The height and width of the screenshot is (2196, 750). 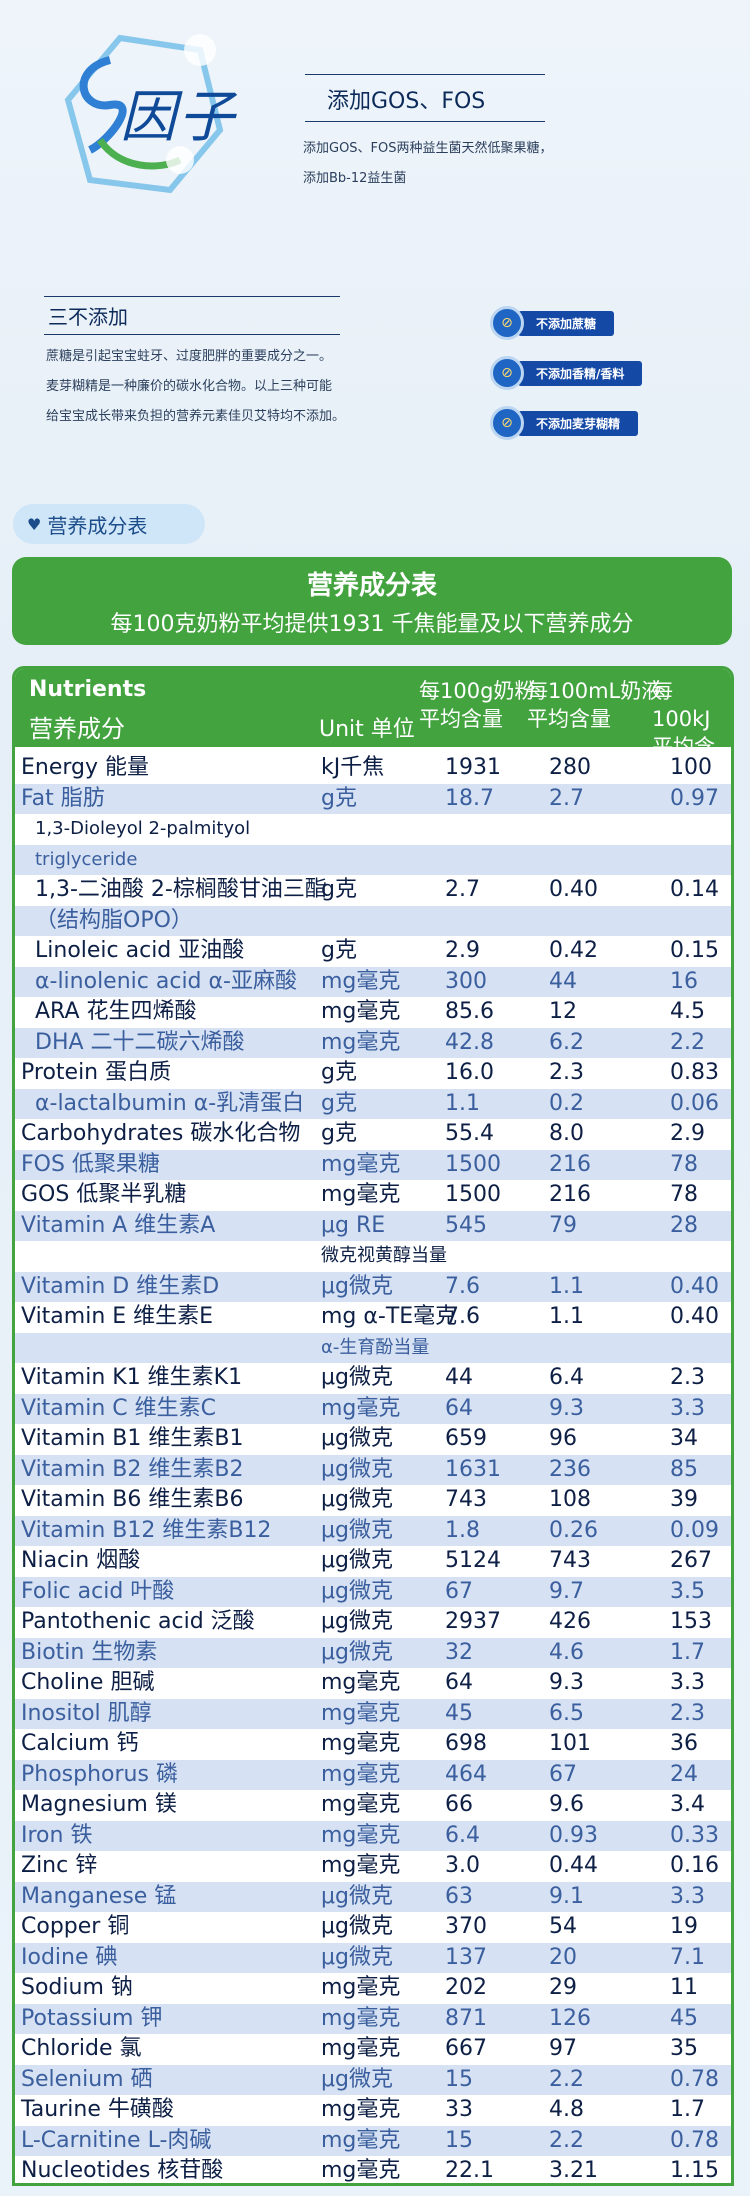 I want to click on table-row: 1,3-二油酸 2-棕榈酸甘油三酯 g克 2.7 0.40 0.14, so click(x=373, y=890).